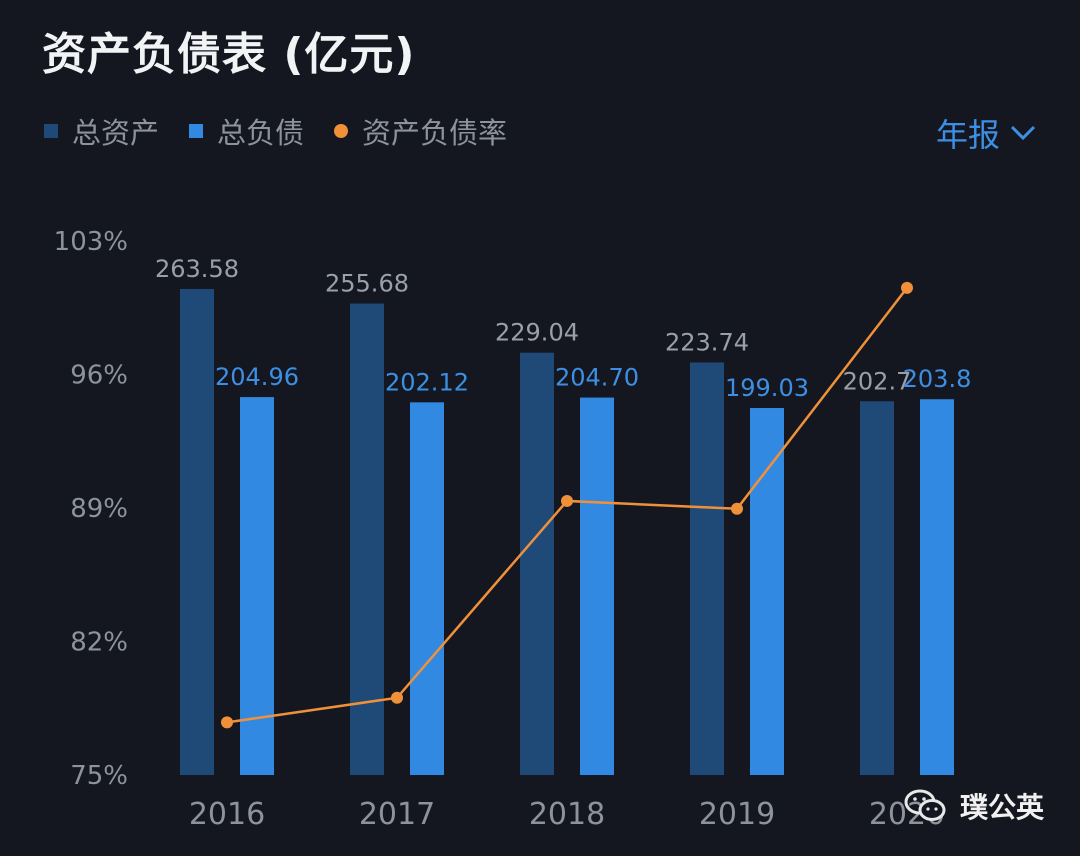  I want to click on legend: 总资产 总负债 资产负债率, so click(290, 131).